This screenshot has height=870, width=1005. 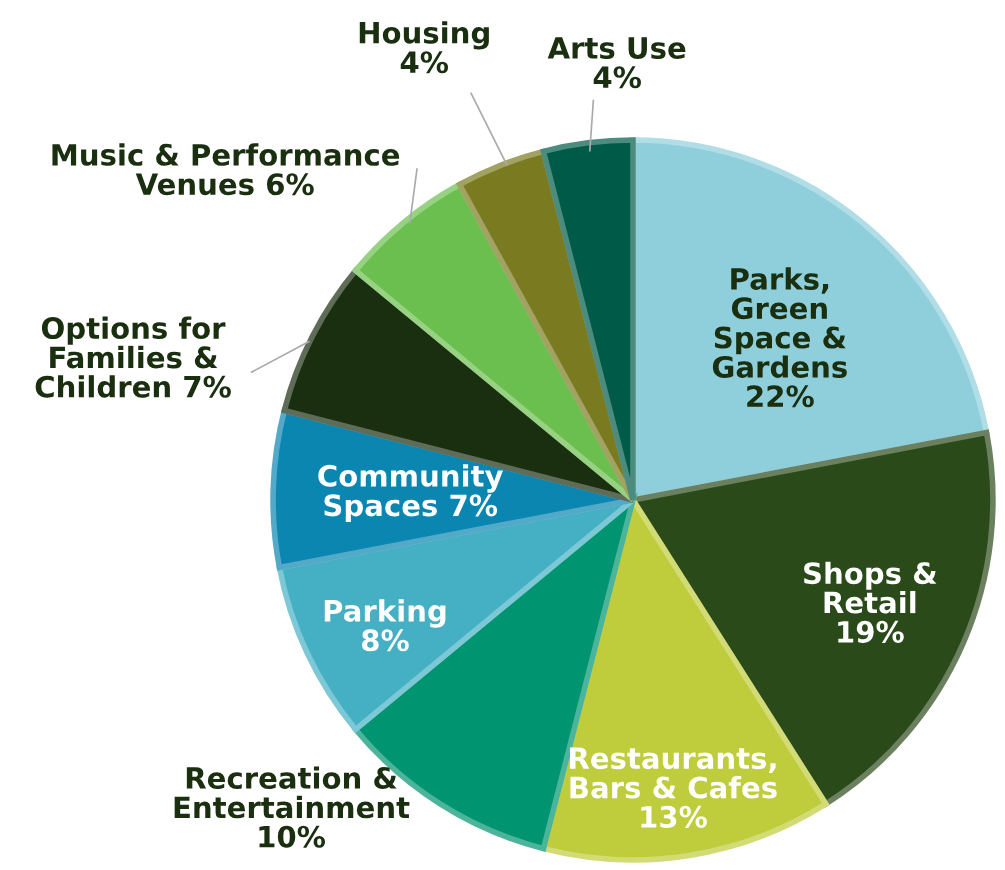 What do you see at coordinates (673, 773) in the screenshot?
I see `slice-label: Restaurants, Bars & Cafes` at bounding box center [673, 773].